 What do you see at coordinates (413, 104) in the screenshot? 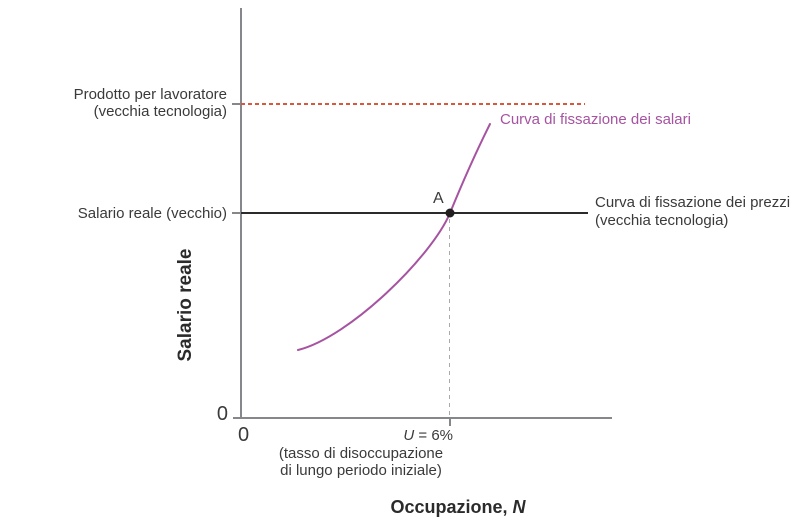
I see `product-per-worker-dashed-line` at bounding box center [413, 104].